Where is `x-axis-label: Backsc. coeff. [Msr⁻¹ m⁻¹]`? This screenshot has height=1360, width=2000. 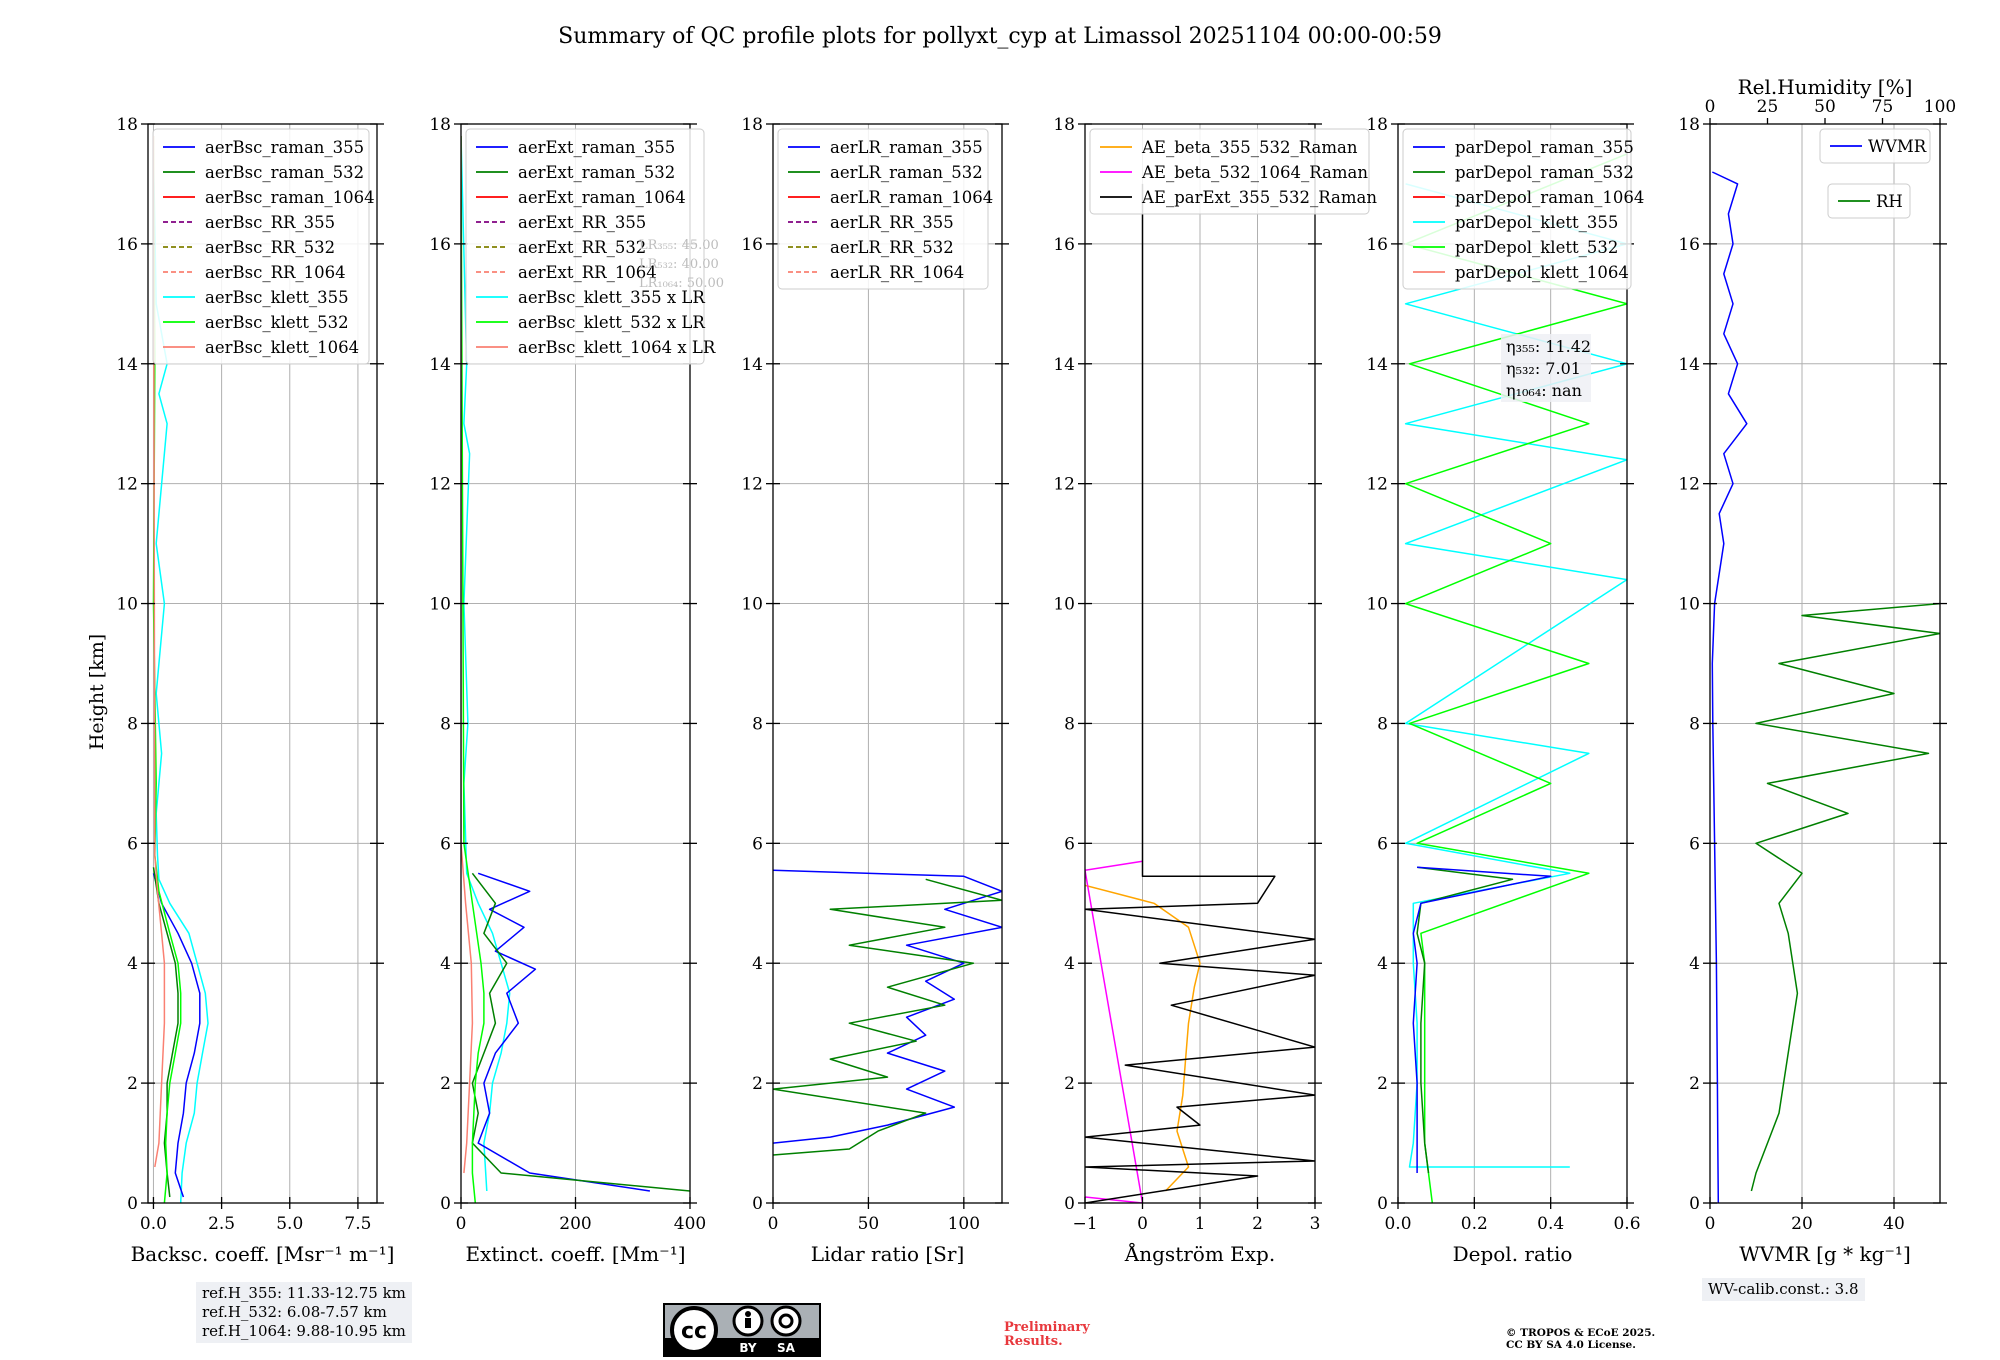 x-axis-label: Backsc. coeff. [Msr⁻¹ m⁻¹] is located at coordinates (263, 1254).